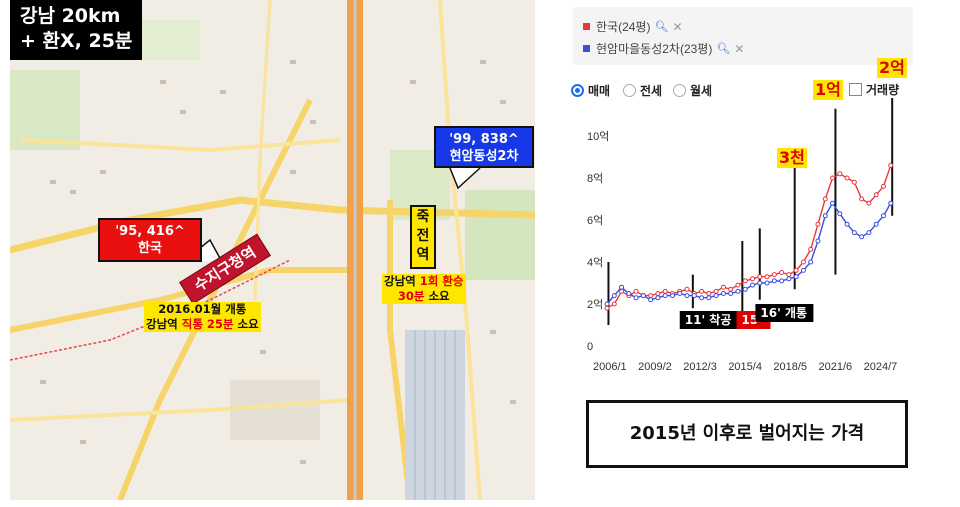 The height and width of the screenshot is (507, 960). I want to click on annotation-16-opening: 16' 개통, so click(783, 312).